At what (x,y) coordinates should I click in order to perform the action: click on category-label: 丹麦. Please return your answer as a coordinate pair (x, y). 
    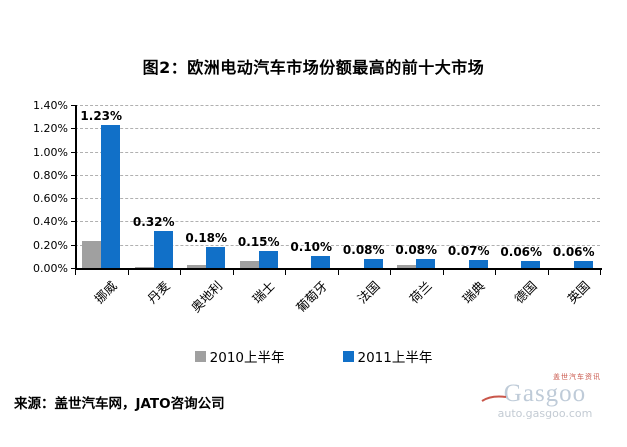
    Looking at the image, I should click on (158, 292).